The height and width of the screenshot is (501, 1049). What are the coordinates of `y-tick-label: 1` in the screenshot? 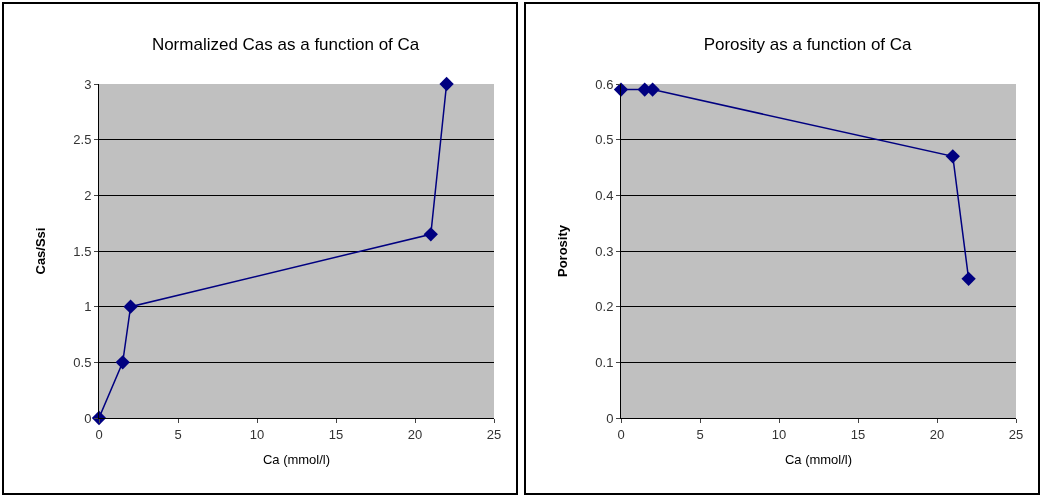 It's located at (88, 307).